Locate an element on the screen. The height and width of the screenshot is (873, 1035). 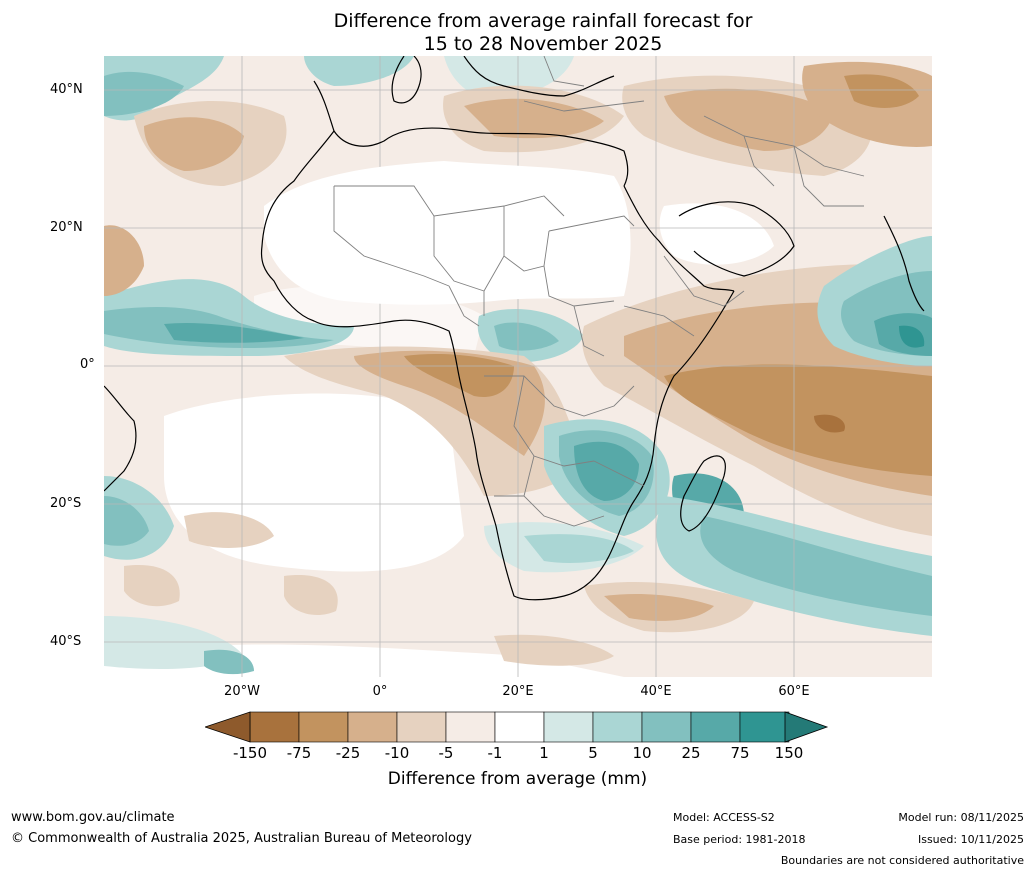
colorbar-tick-label: -1 is located at coordinates (495, 753).